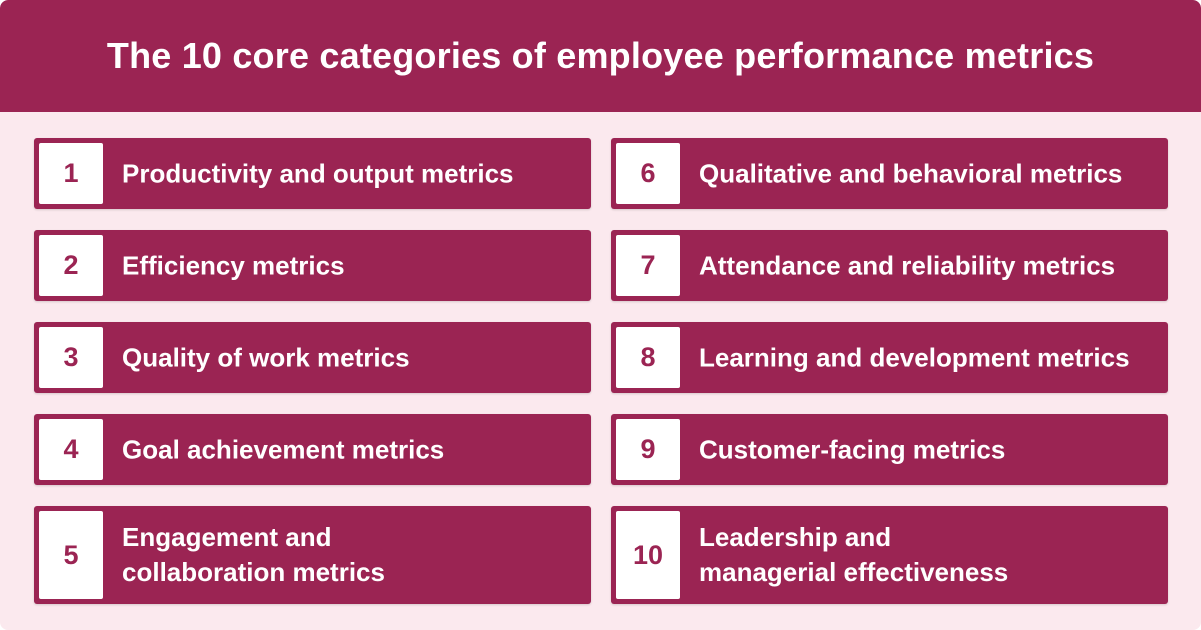 This screenshot has height=630, width=1201. What do you see at coordinates (71, 173) in the screenshot?
I see `category-number-1: 1` at bounding box center [71, 173].